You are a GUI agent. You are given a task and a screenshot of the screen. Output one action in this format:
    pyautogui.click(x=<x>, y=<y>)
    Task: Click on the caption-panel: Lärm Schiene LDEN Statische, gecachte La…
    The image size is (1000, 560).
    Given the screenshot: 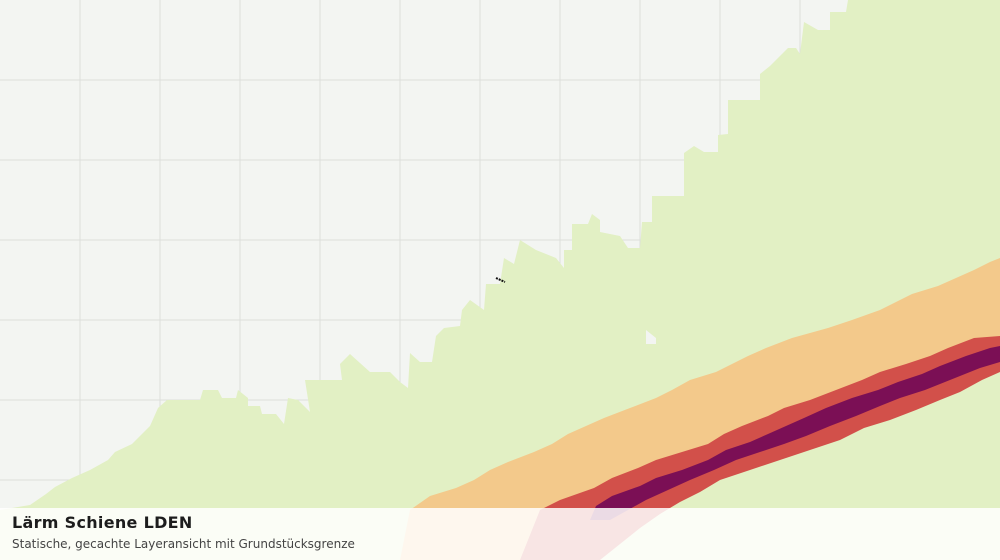 What is the action you would take?
    pyautogui.click(x=500, y=534)
    